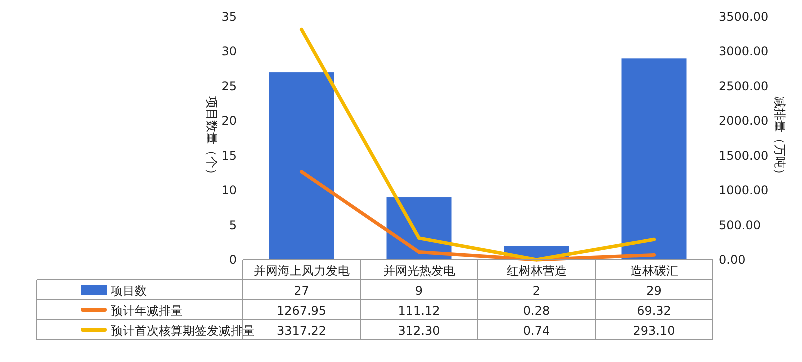  I want to click on y-tick-label: 20, so click(229, 121).